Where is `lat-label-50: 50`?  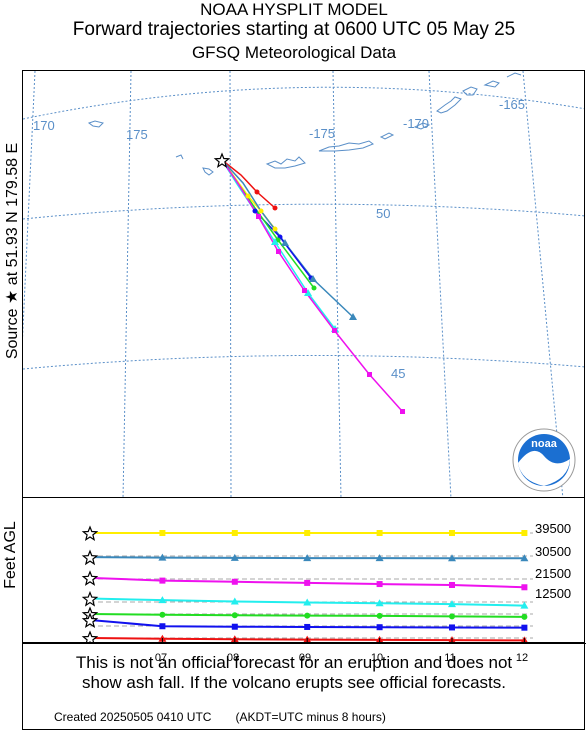 lat-label-50: 50 is located at coordinates (383, 213).